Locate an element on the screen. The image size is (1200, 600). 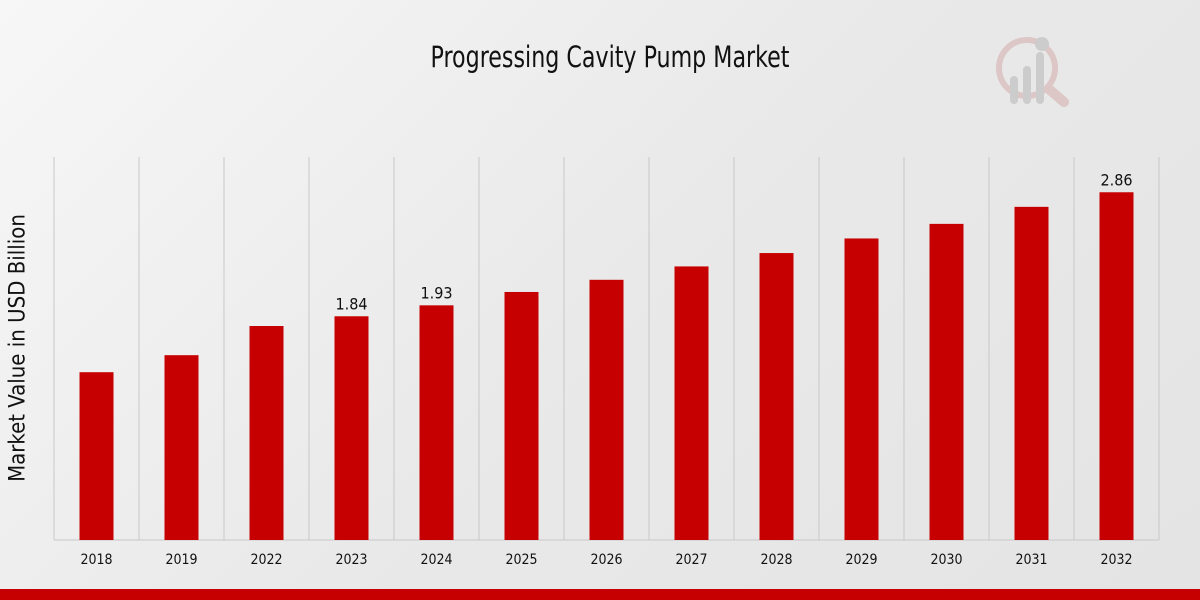
x-tick-label: 2026 is located at coordinates (606, 560).